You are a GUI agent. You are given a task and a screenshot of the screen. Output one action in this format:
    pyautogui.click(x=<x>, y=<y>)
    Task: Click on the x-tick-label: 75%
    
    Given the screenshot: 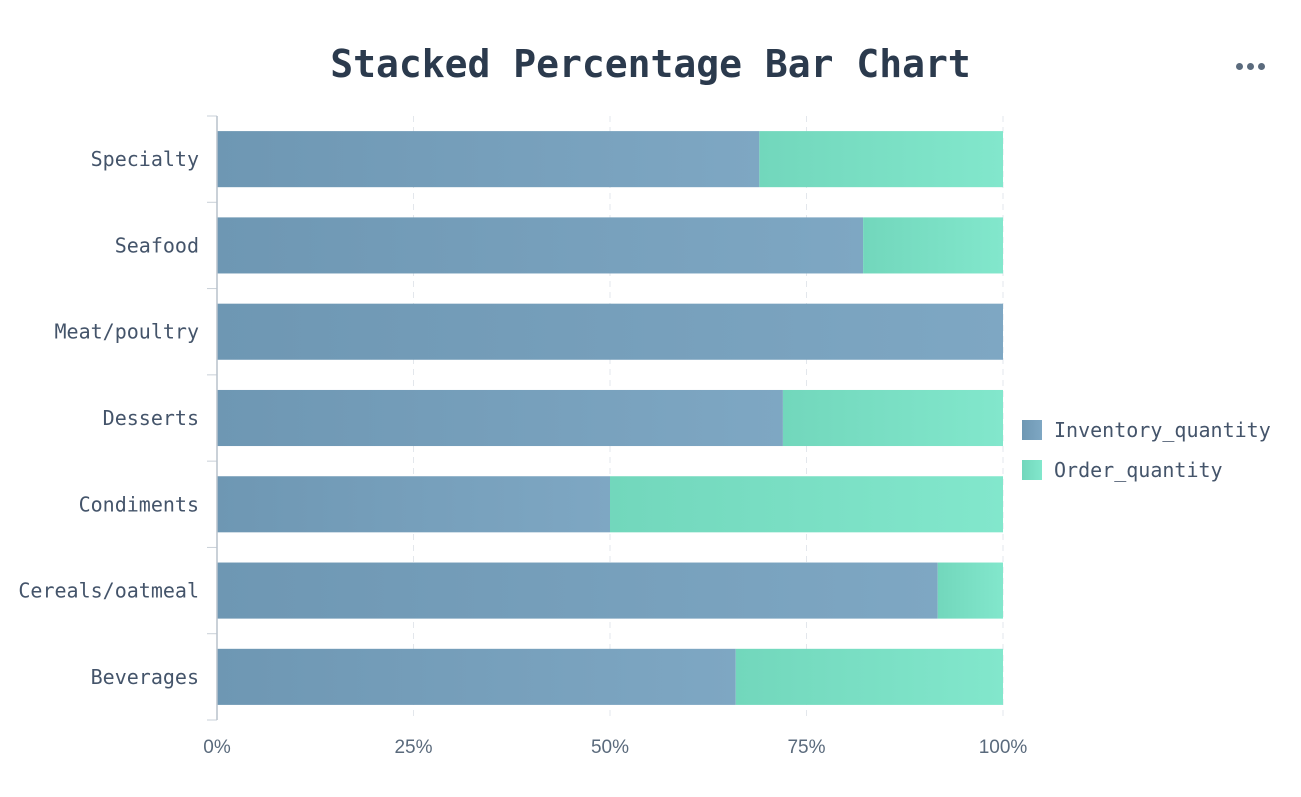 What is the action you would take?
    pyautogui.click(x=806, y=747)
    